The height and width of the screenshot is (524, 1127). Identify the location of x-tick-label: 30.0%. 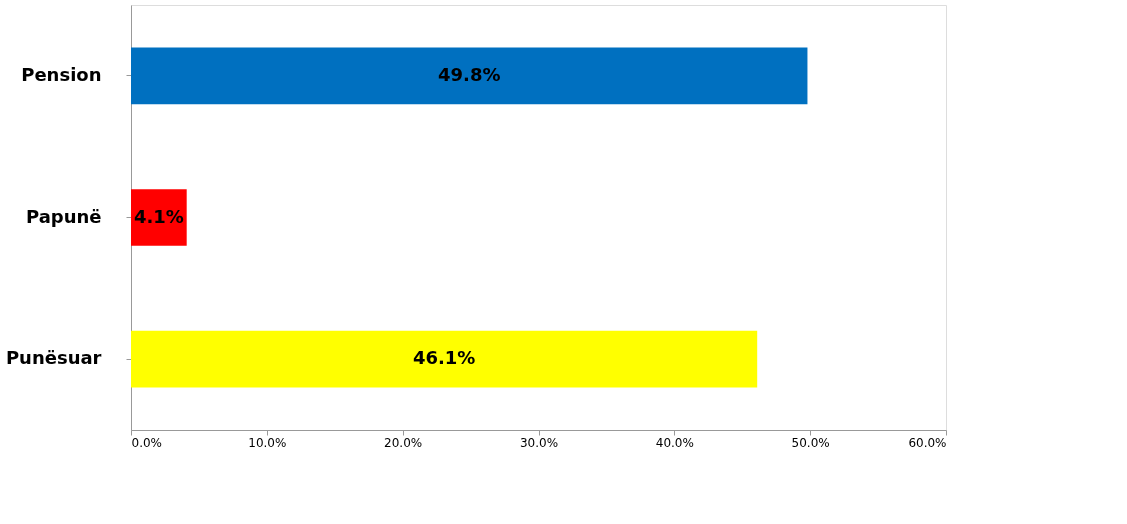
(539, 442).